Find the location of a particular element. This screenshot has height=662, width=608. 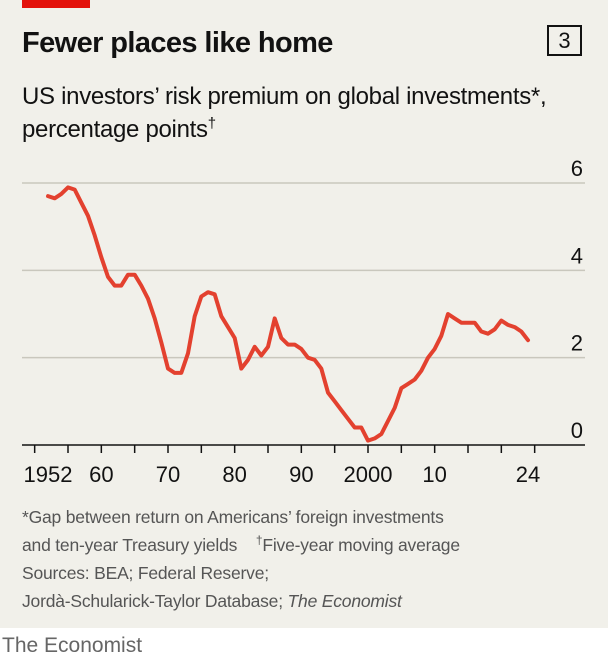

x-axis is located at coordinates (303, 448).